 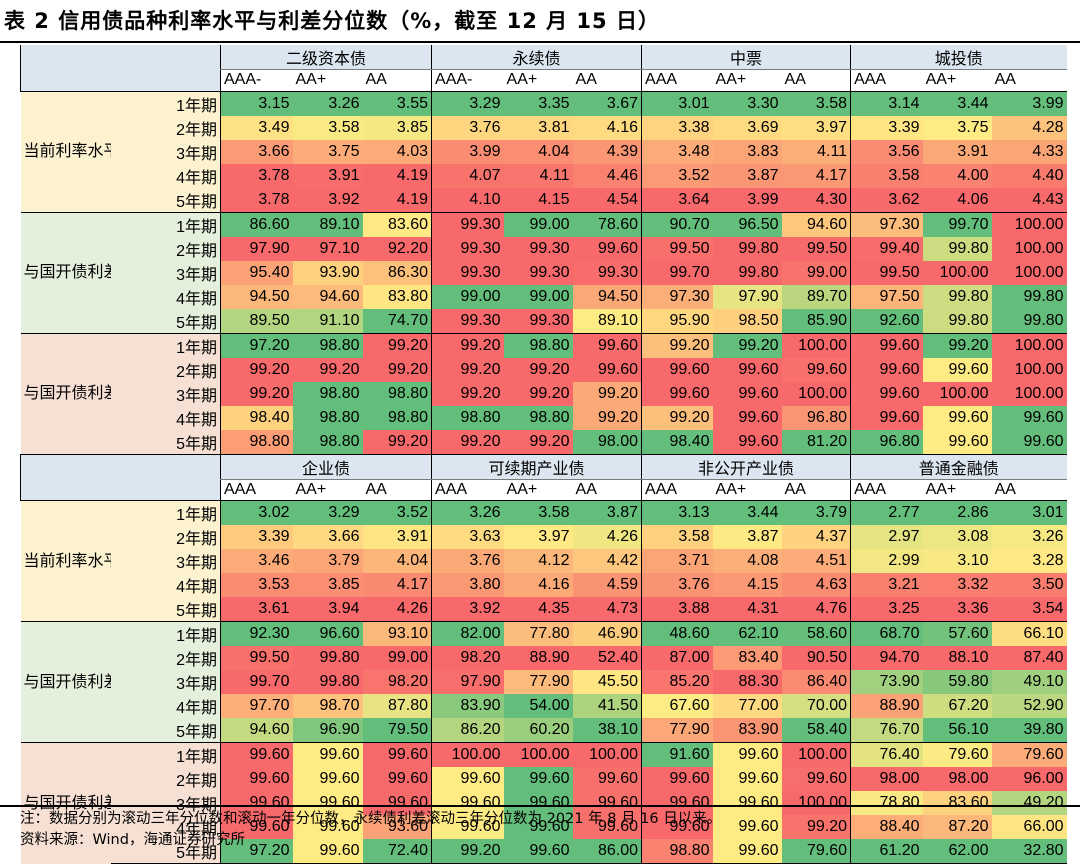 What do you see at coordinates (165, 537) in the screenshot?
I see `term-label: 2年期` at bounding box center [165, 537].